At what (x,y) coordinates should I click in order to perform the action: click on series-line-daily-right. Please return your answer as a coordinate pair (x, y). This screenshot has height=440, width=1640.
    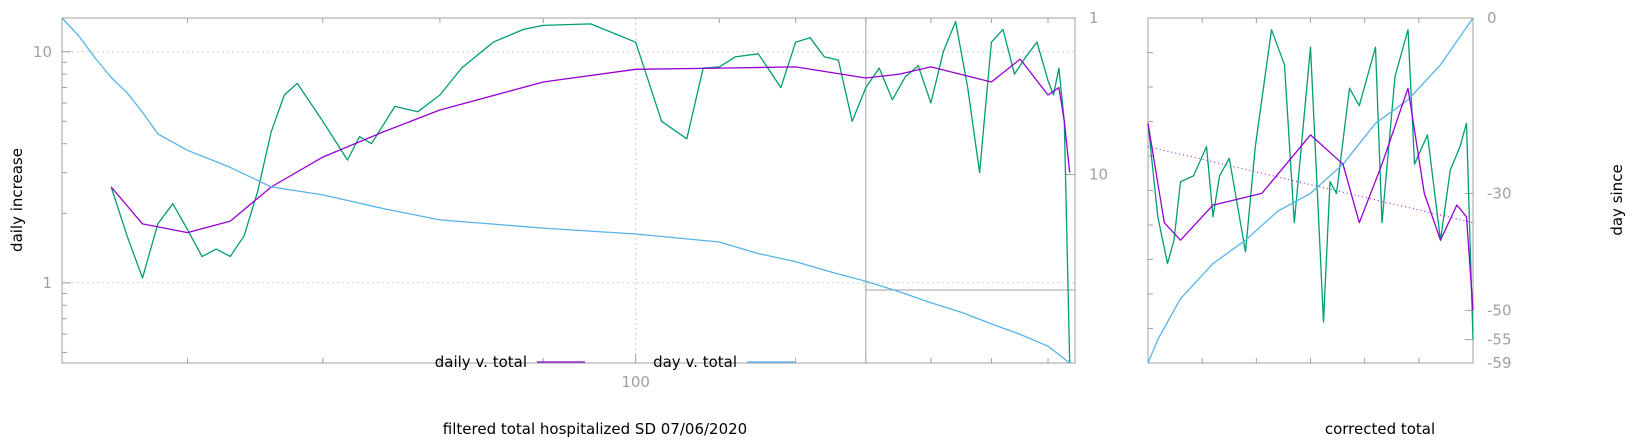
    Looking at the image, I should click on (1310, 199).